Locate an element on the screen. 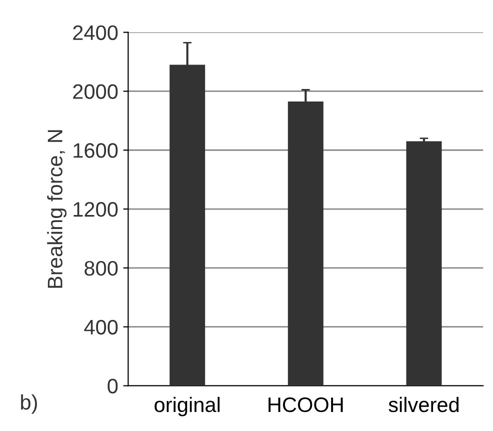  y-tick-label: 1200 is located at coordinates (96, 209).